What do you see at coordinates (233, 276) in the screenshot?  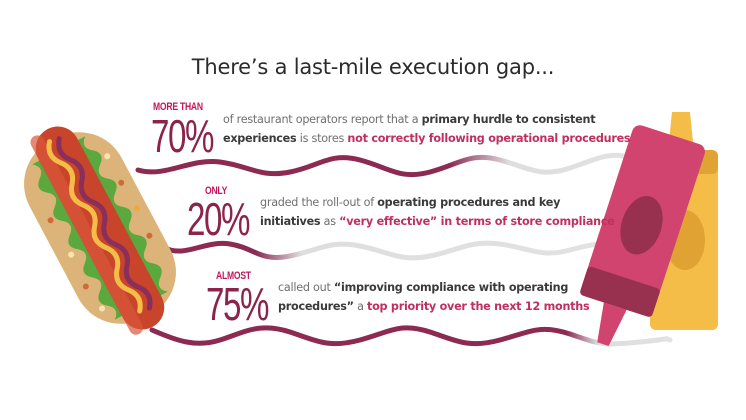 I see `stat-qualifier: ALMOST` at bounding box center [233, 276].